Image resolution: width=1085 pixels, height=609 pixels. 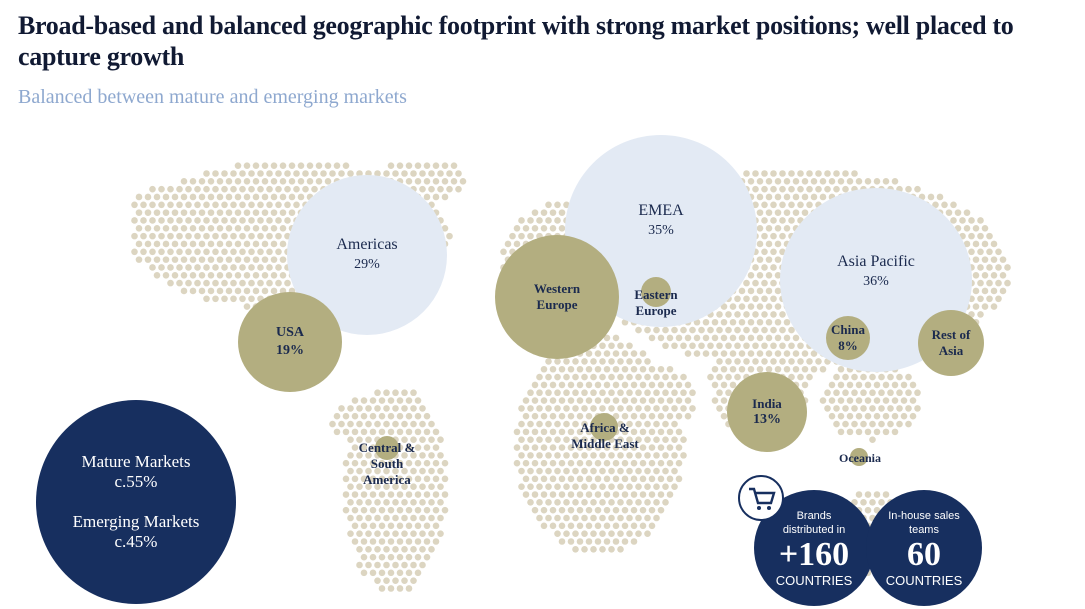 I want to click on bubble: China 8%, so click(x=848, y=338).